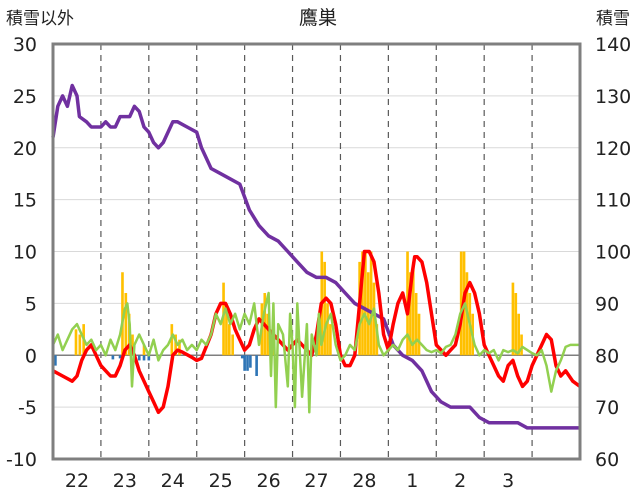  I want to click on y-axis-right-label: 積雪, so click(613, 19).